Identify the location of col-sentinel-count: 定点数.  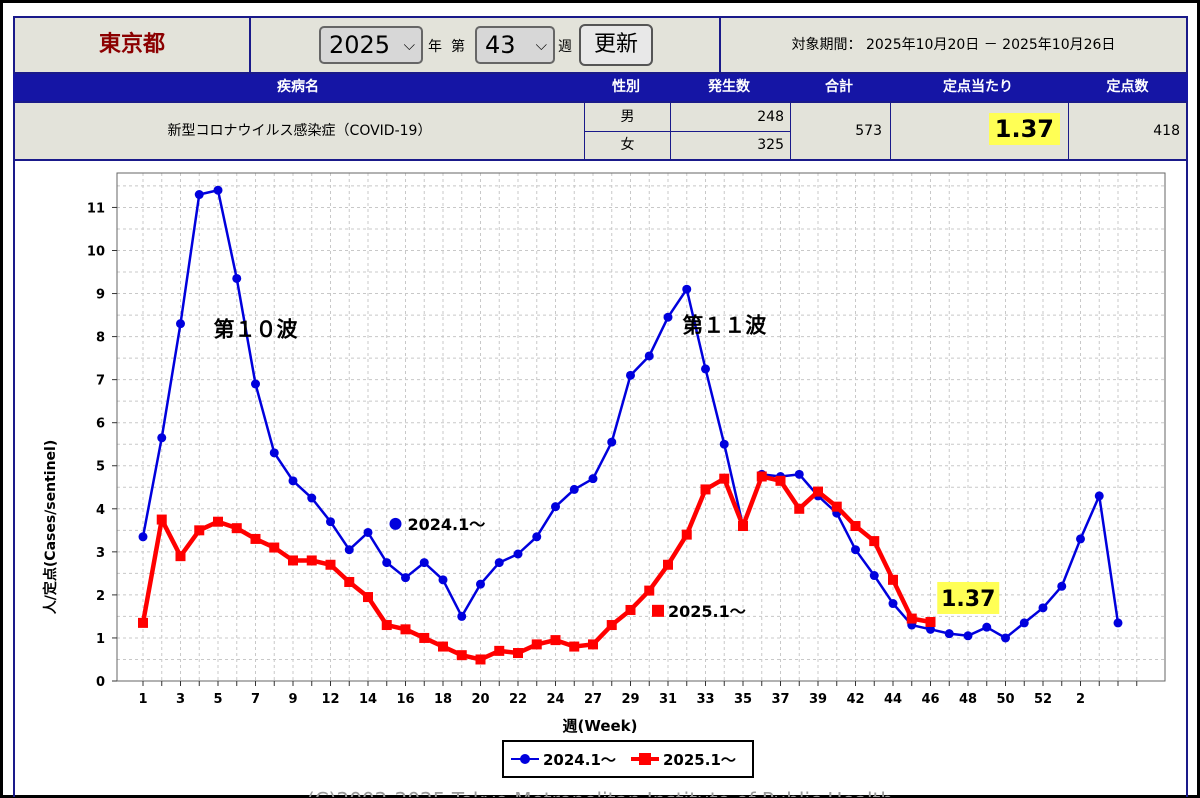
(1127, 87).